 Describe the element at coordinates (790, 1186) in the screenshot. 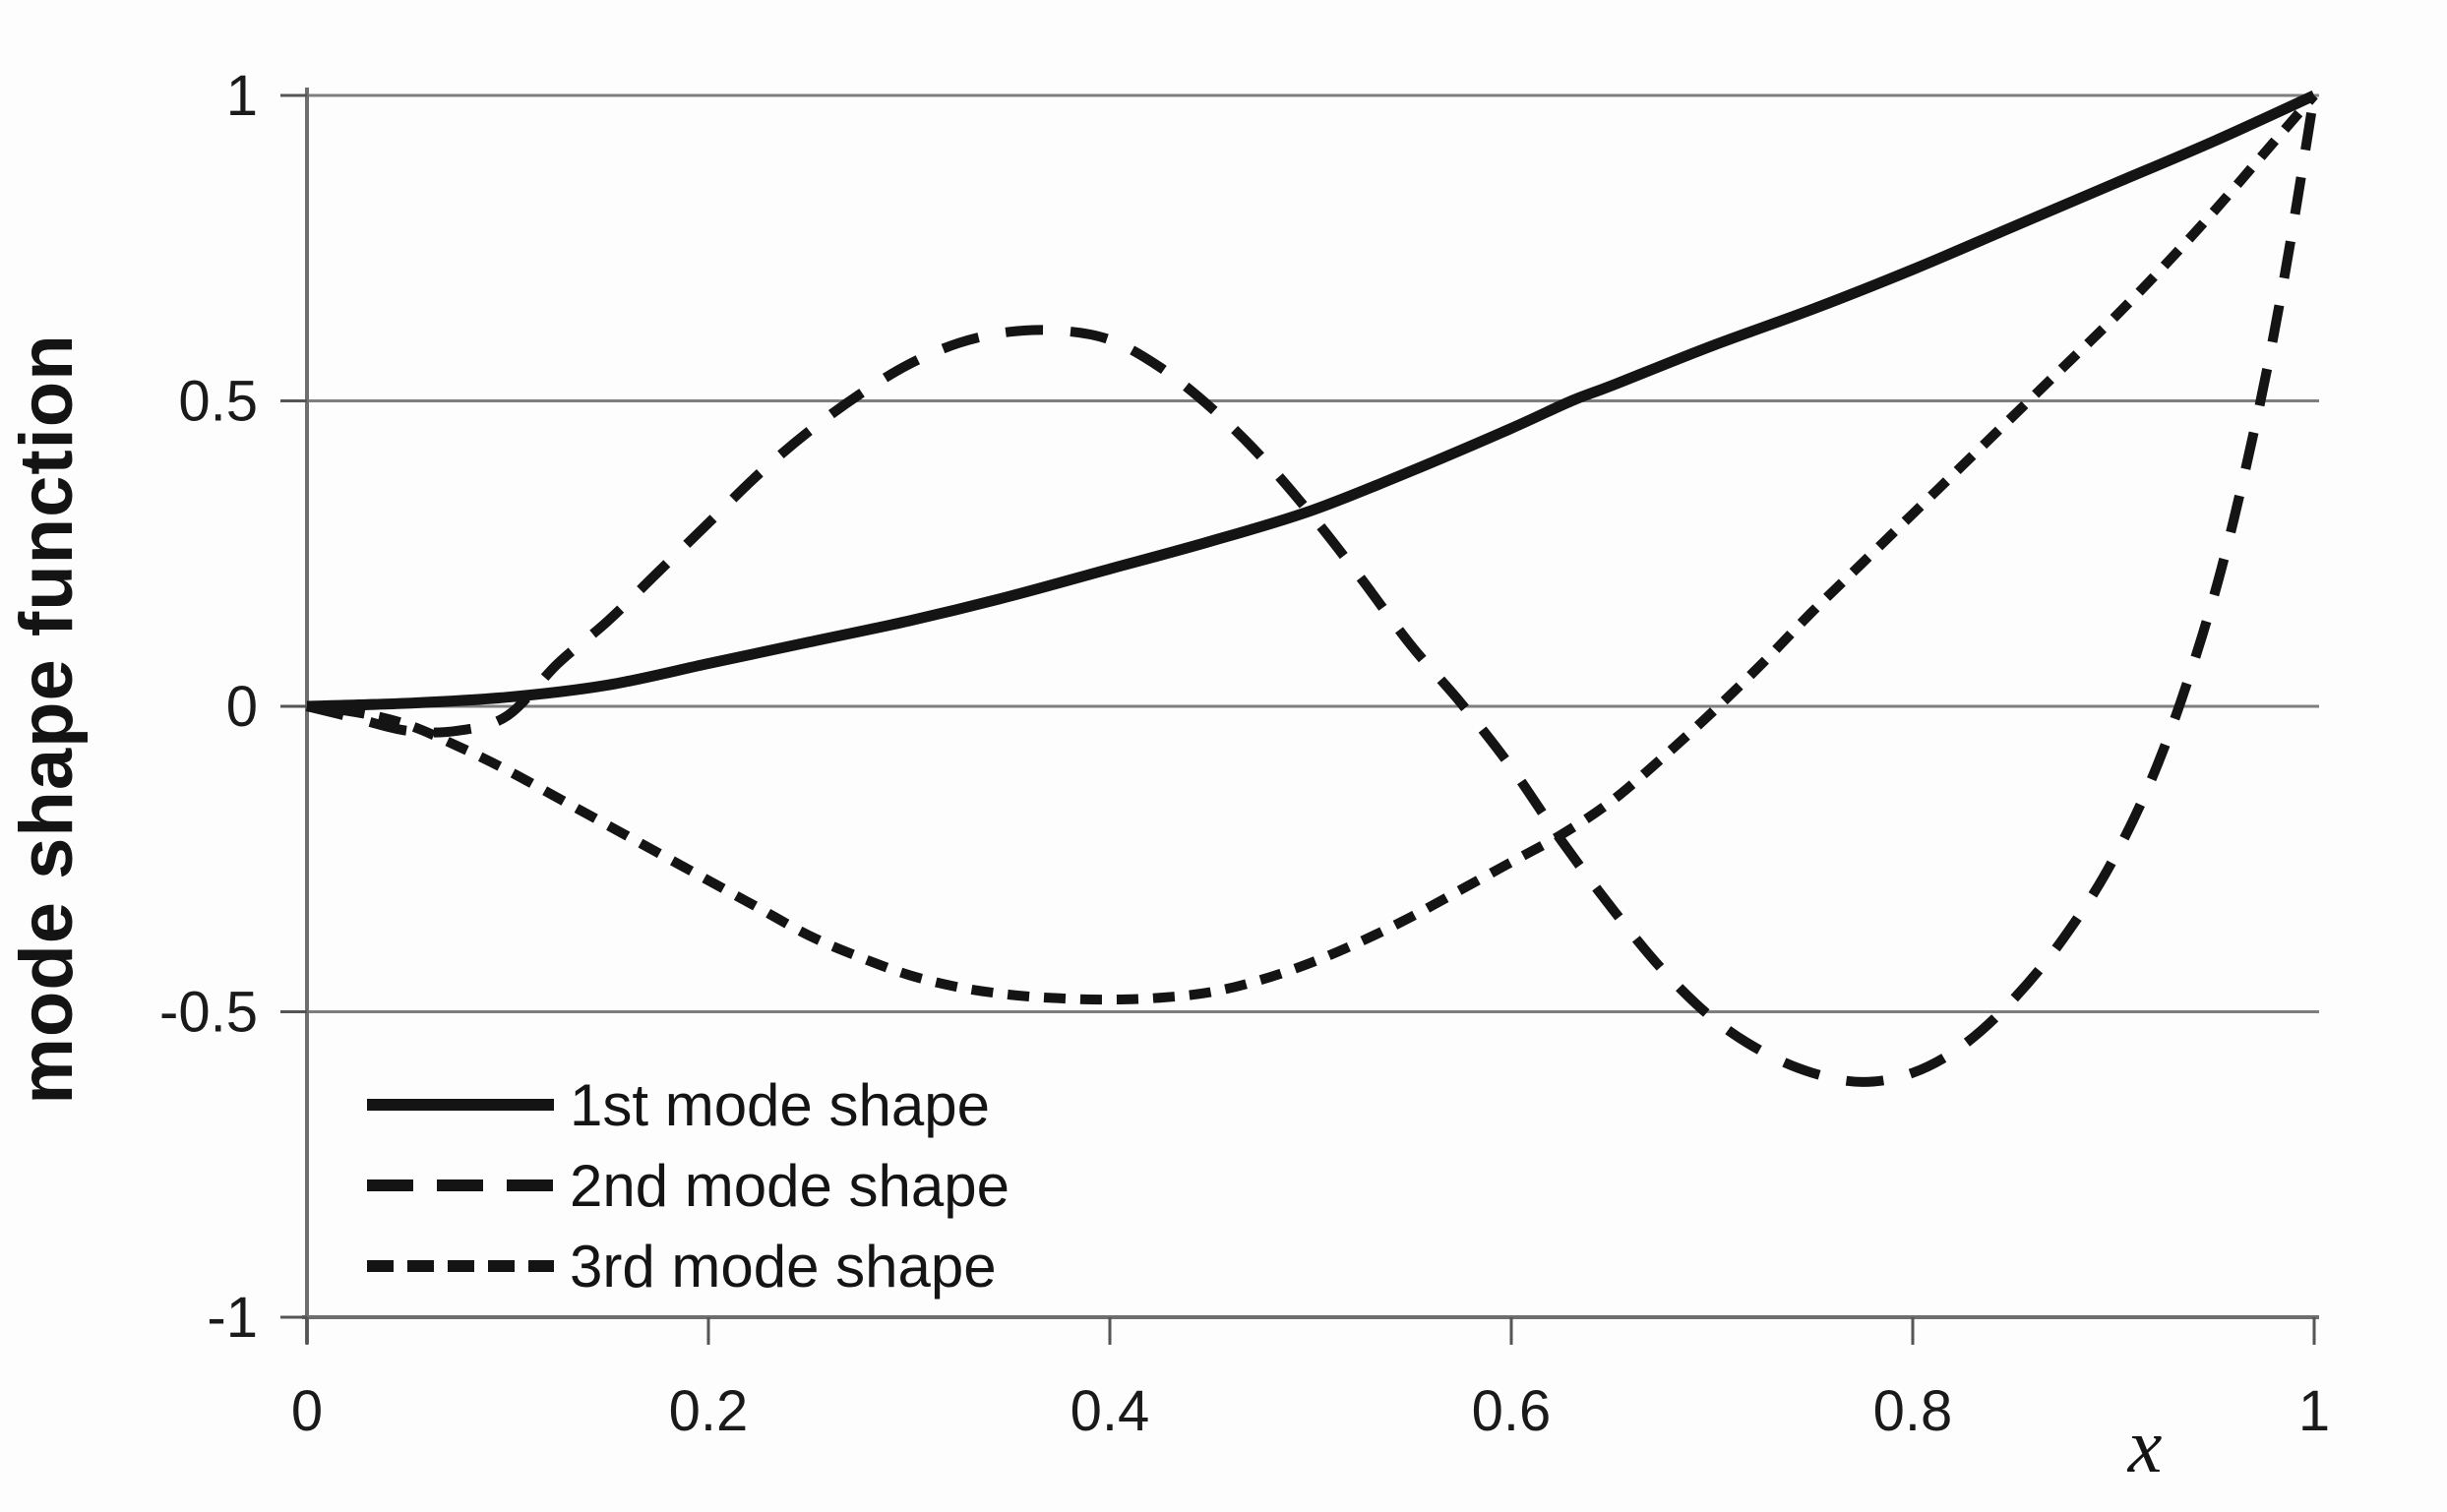

I see `legend-item-label: 2nd mode shape` at that location.